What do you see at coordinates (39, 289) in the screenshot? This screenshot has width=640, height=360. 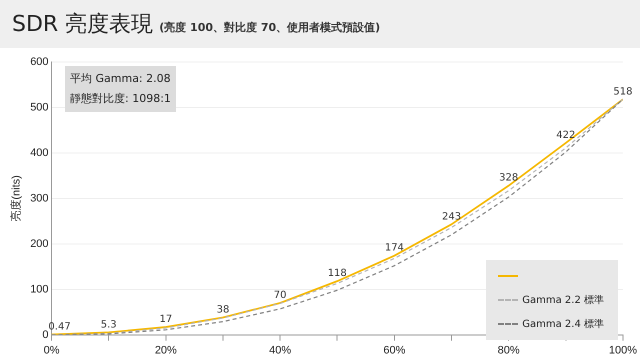 I see `y-tick-label: 100` at bounding box center [39, 289].